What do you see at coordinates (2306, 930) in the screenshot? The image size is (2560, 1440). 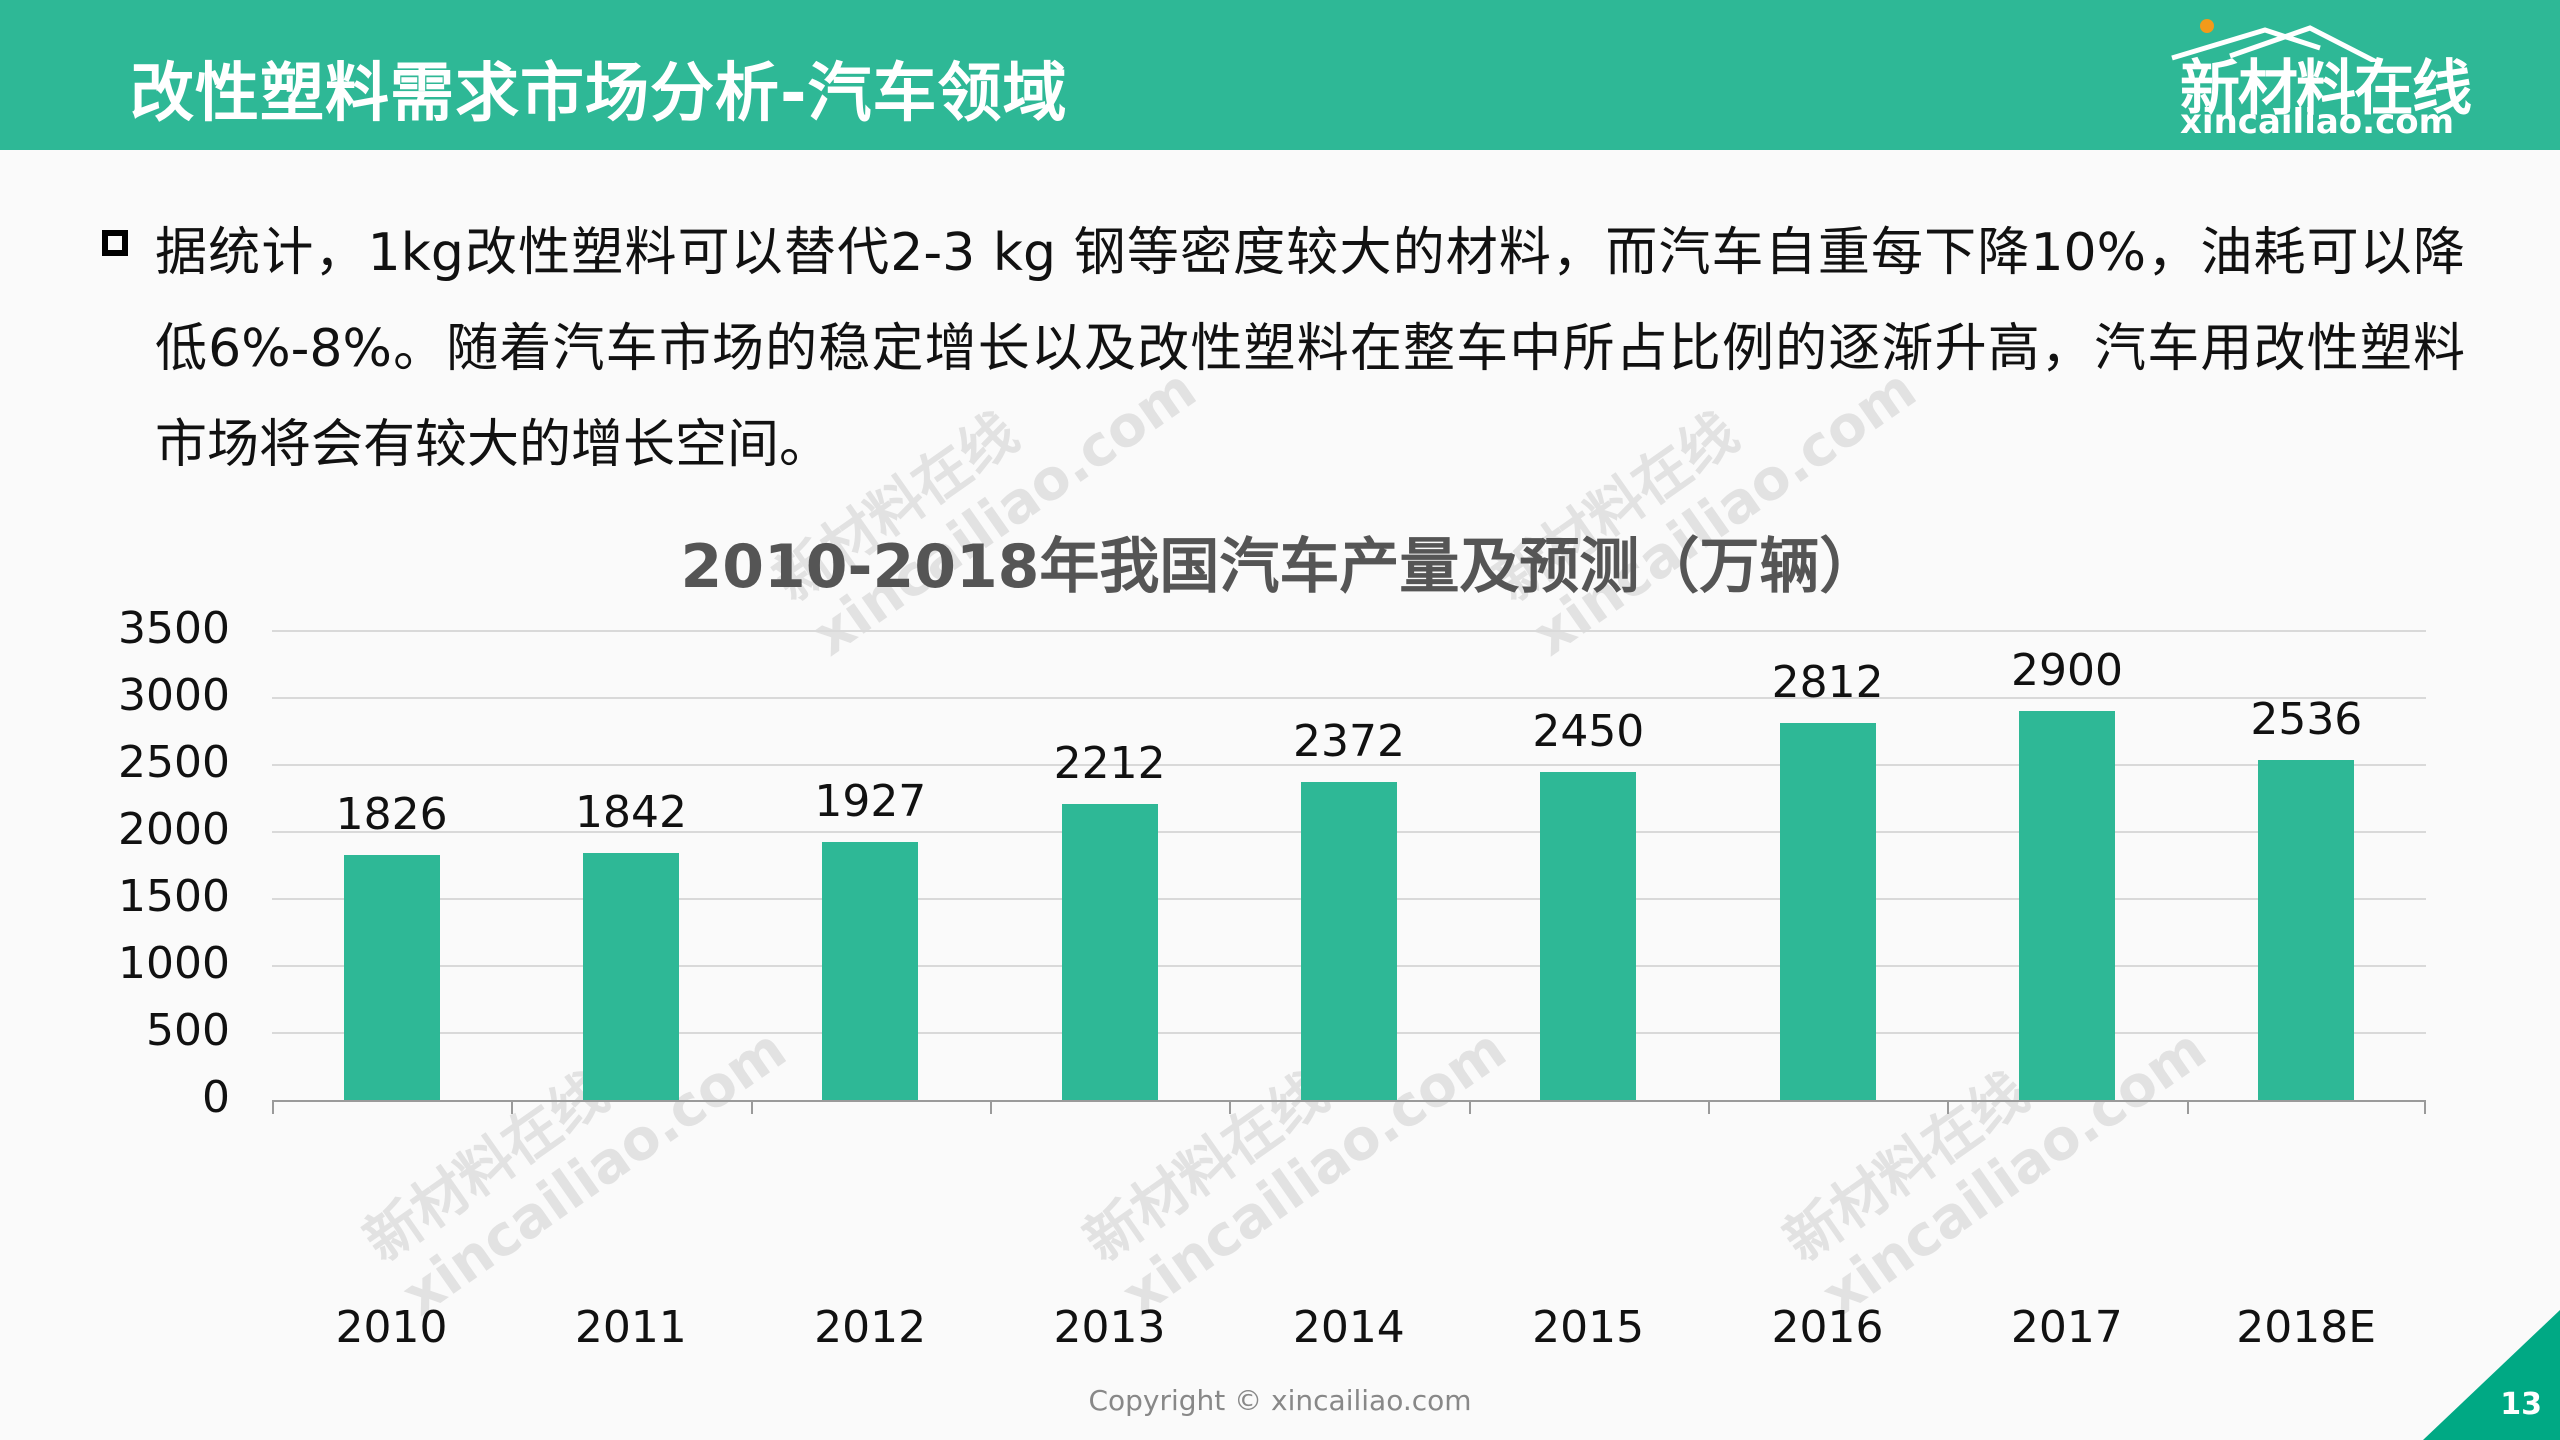 I see `bar-2018E` at bounding box center [2306, 930].